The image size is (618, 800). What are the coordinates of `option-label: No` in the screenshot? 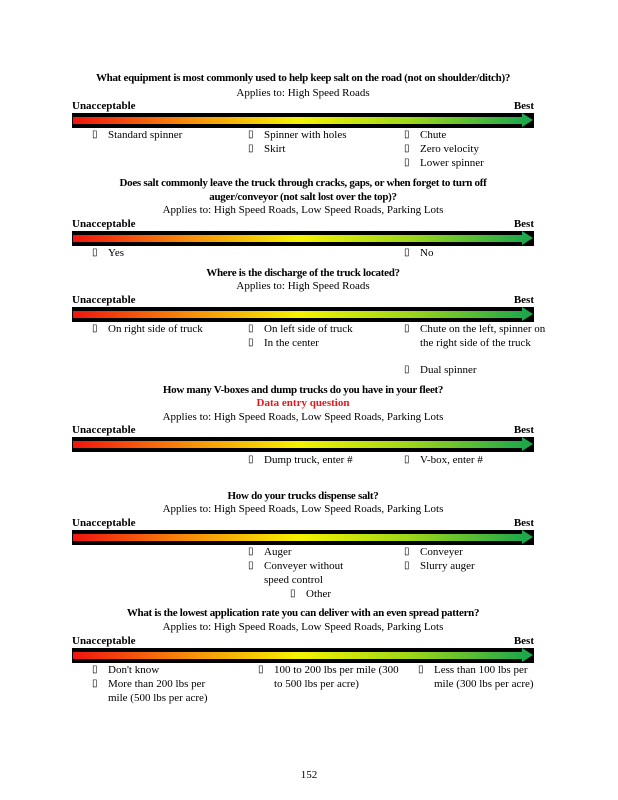 It's located at (427, 253).